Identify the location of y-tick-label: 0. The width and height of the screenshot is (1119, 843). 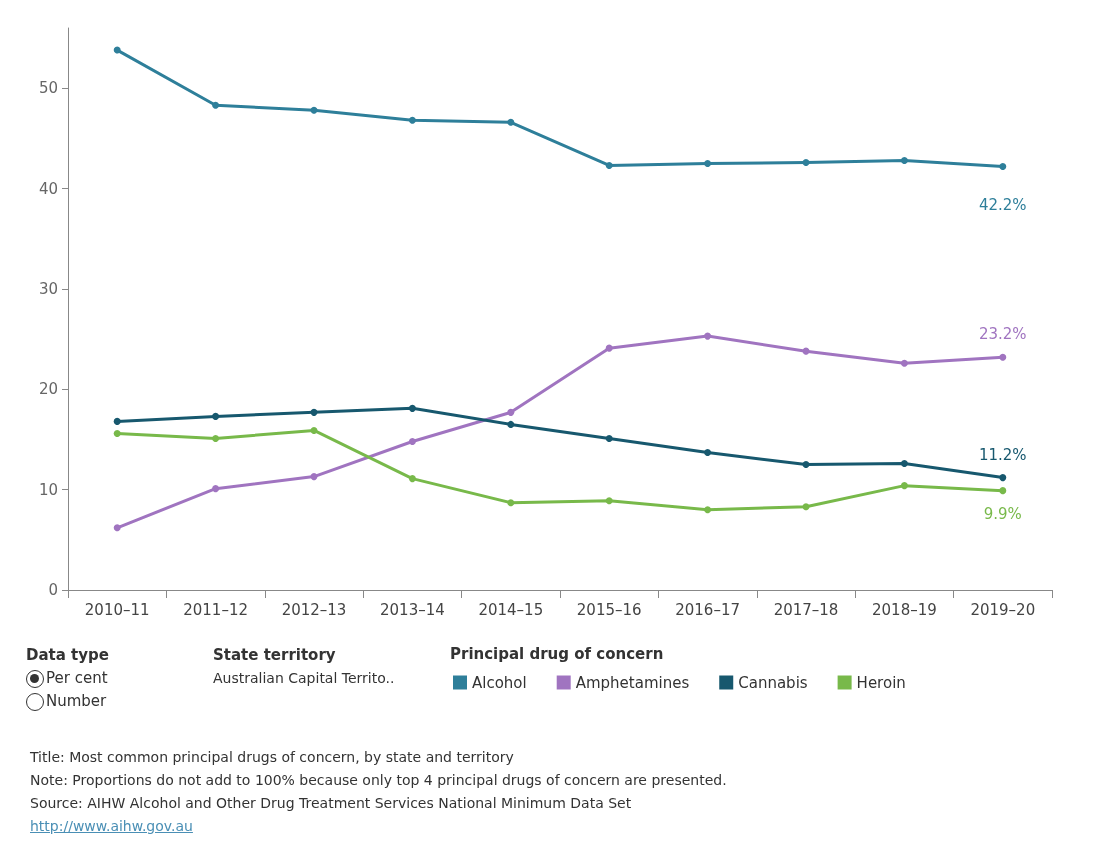
(53, 590).